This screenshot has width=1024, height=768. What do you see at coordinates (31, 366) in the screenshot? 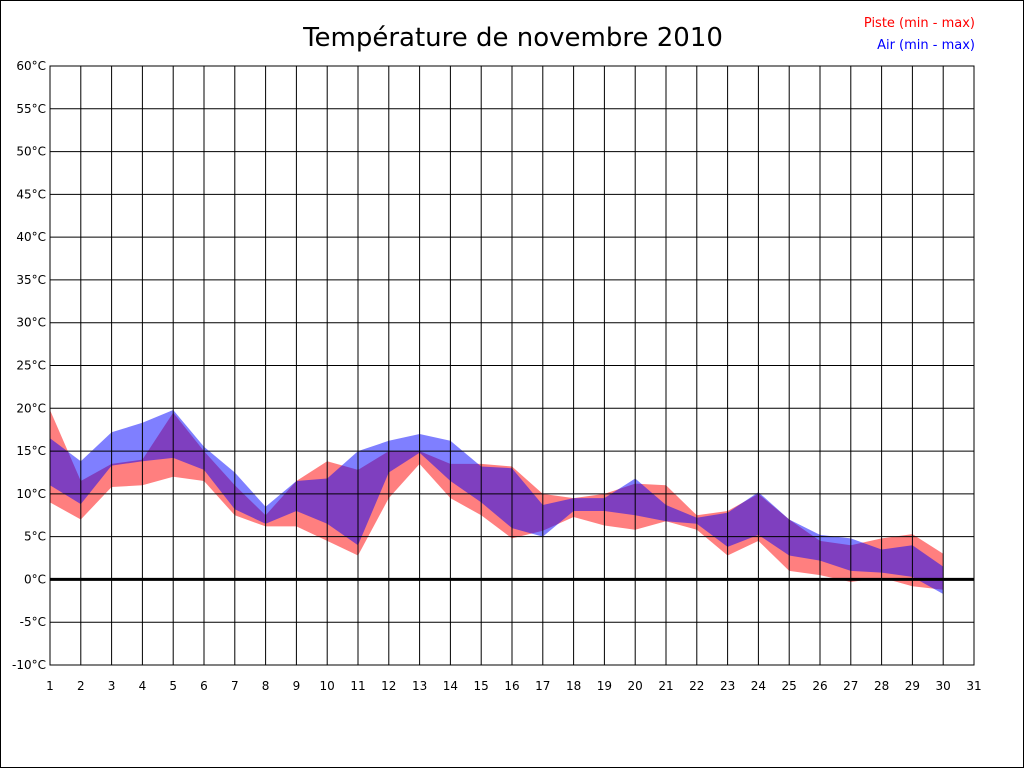
I see `y-tick-label: 25°C` at bounding box center [31, 366].